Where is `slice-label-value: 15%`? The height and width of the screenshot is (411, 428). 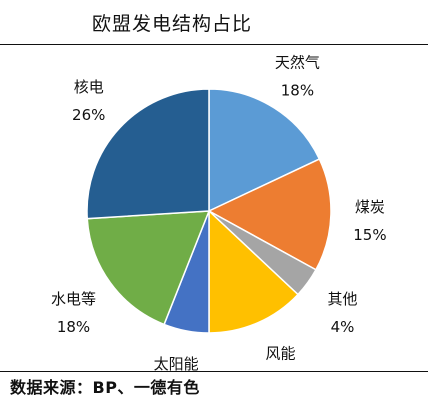
slice-label-value: 15% is located at coordinates (369, 235).